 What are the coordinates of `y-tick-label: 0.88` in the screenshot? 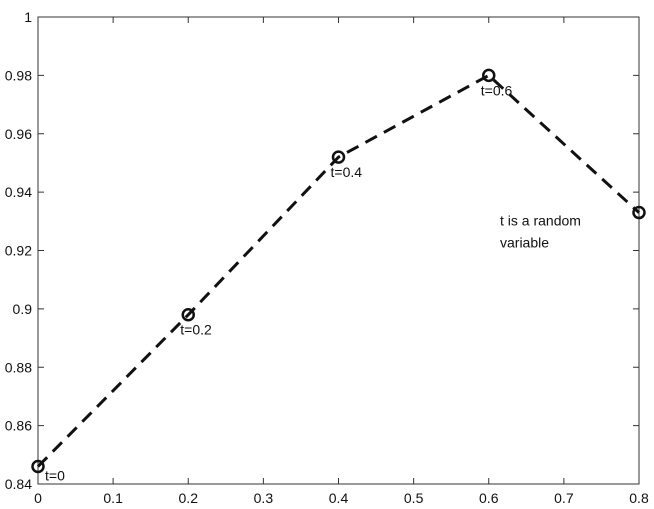 It's located at (18, 367).